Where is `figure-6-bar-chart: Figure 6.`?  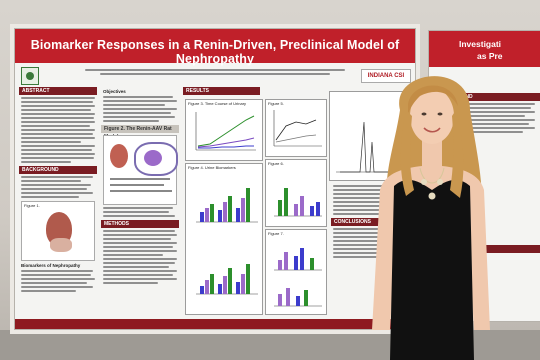 figure-6-bar-chart: Figure 6. is located at coordinates (296, 193).